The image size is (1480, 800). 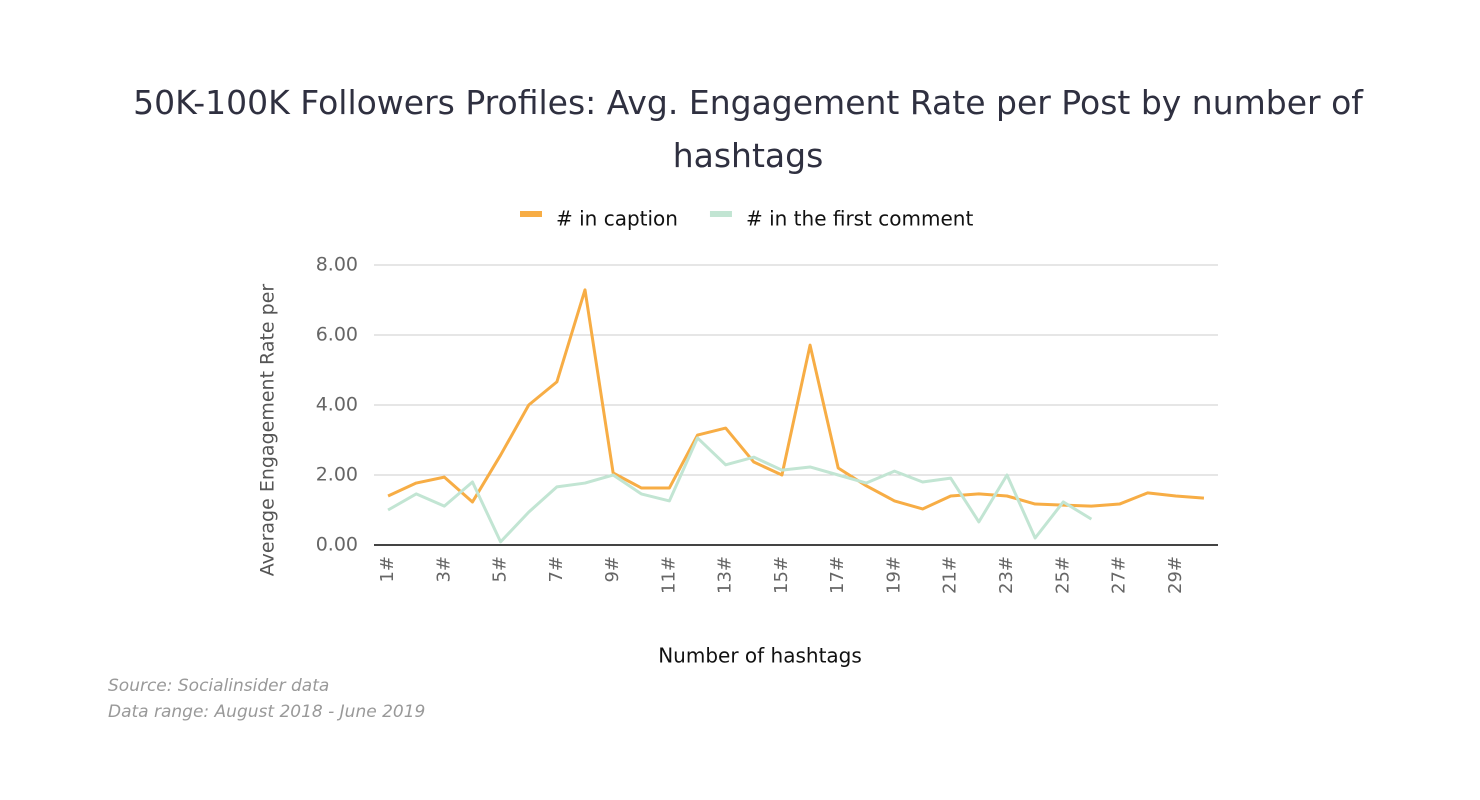 What do you see at coordinates (1175, 575) in the screenshot?
I see `x-tick-label: 29#` at bounding box center [1175, 575].